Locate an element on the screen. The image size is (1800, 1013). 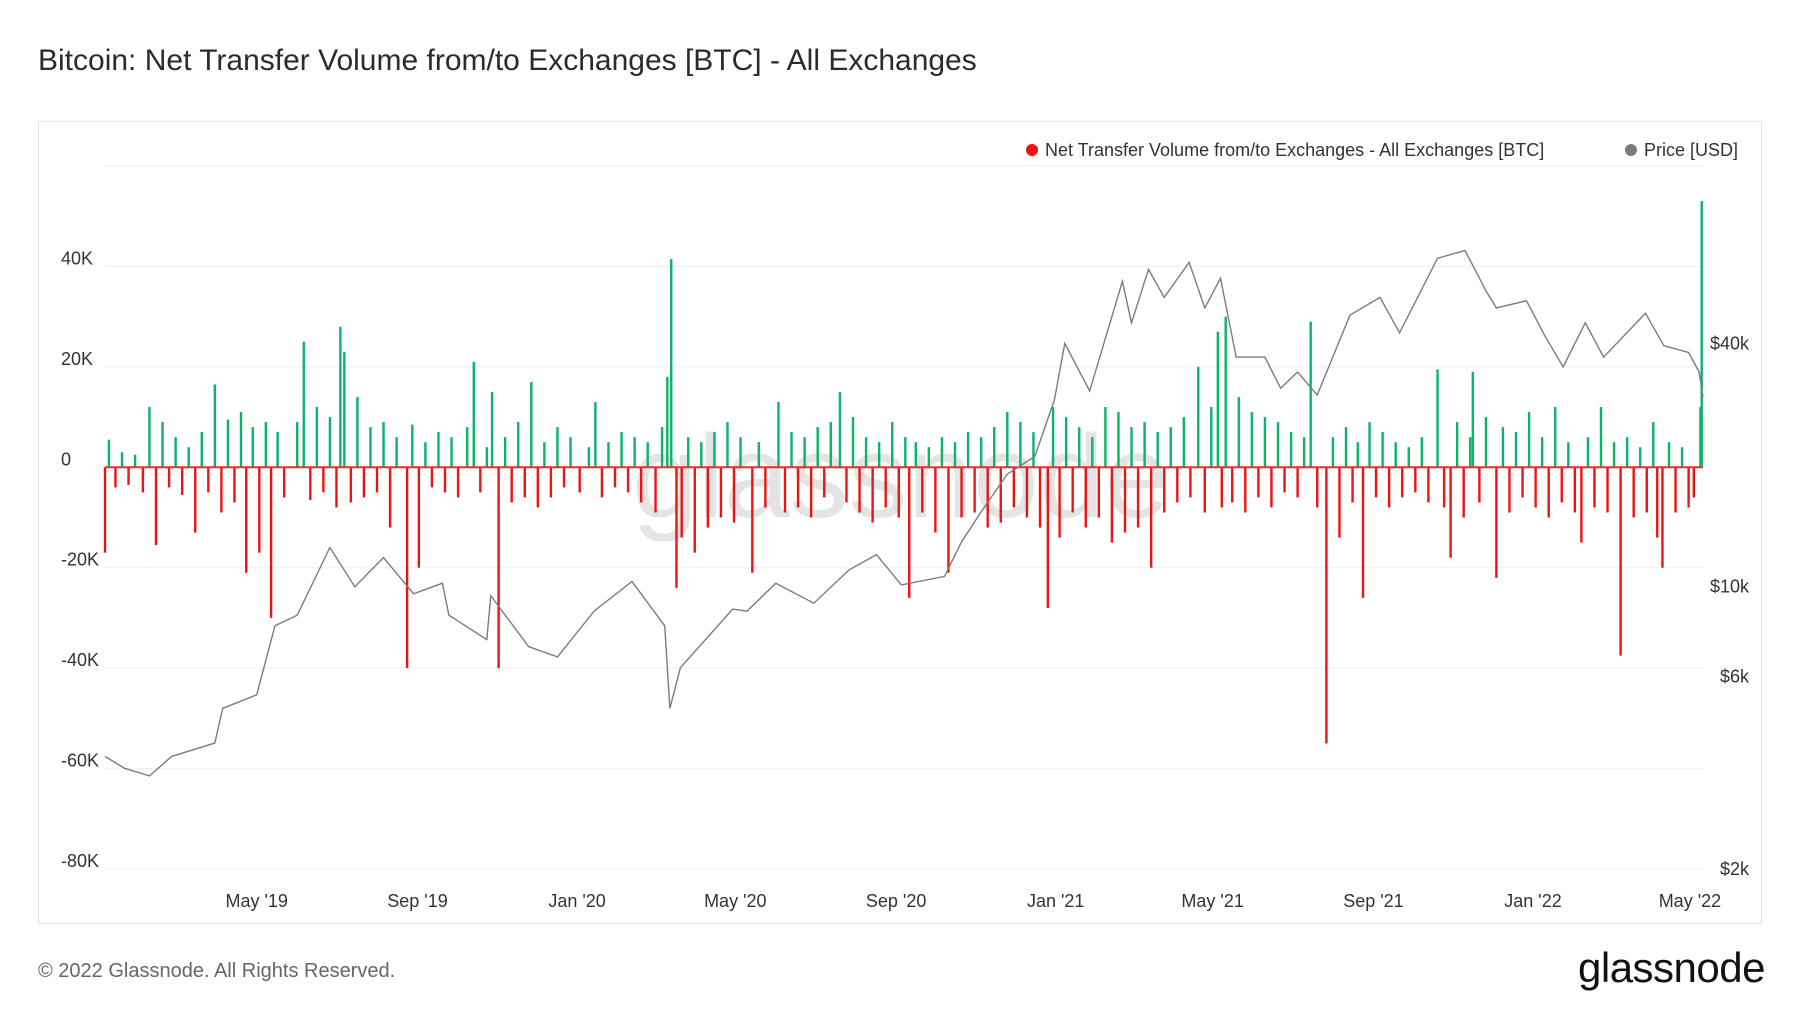
legend-label-price: Price [USD] is located at coordinates (1691, 150).